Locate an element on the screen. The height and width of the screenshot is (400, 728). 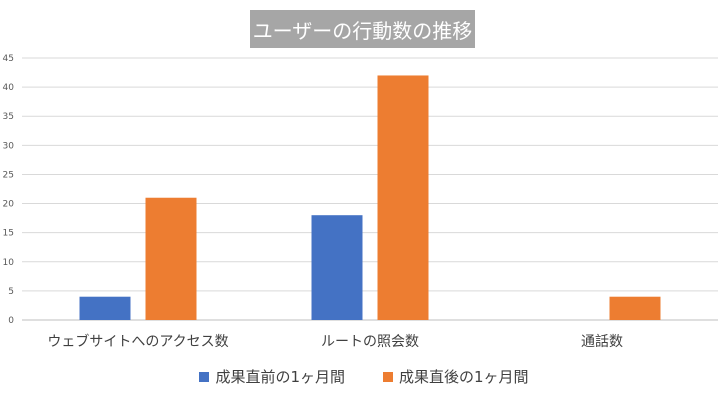
y-tick-label: 25 is located at coordinates (8, 175).